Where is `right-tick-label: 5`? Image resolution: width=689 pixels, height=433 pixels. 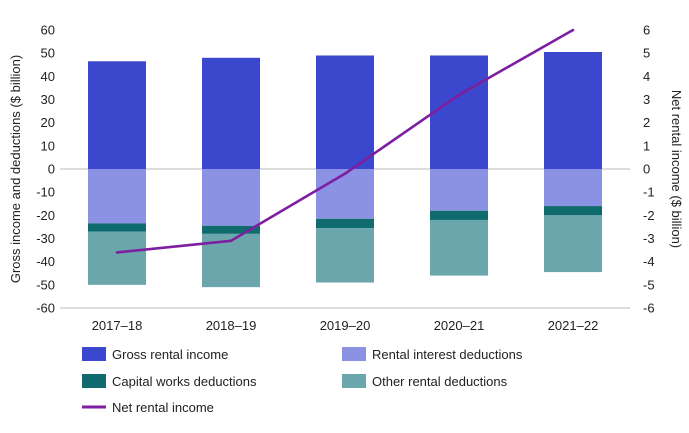
right-tick-label: 5 is located at coordinates (646, 53).